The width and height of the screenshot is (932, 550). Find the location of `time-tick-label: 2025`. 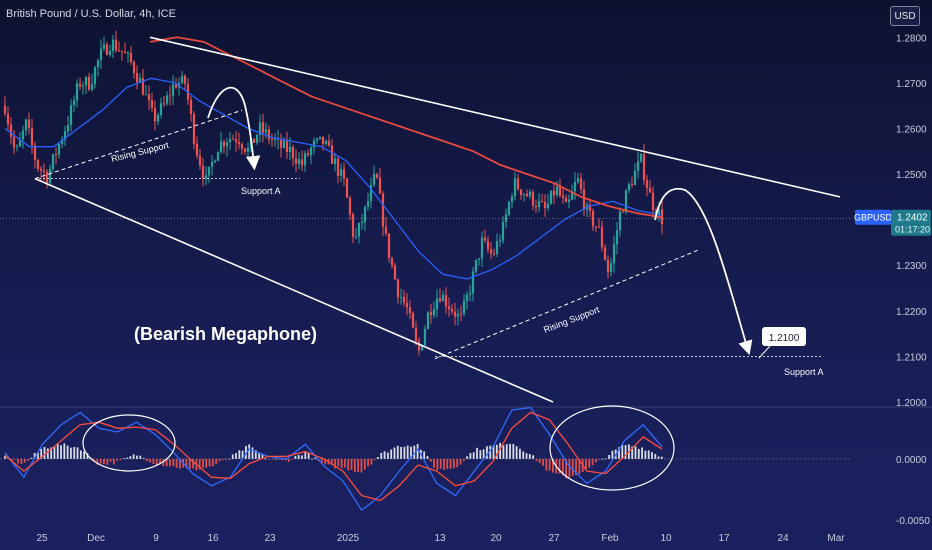

time-tick-label: 2025 is located at coordinates (348, 538).